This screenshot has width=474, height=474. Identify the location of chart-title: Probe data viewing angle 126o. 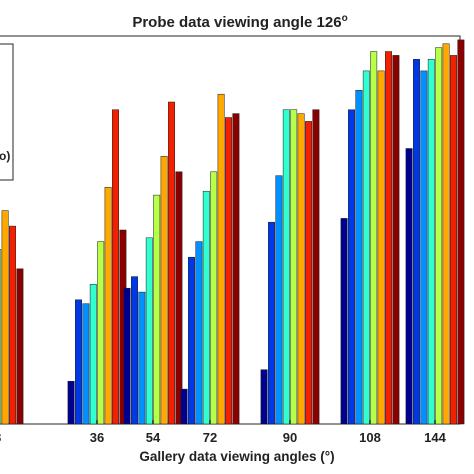
(239, 22).